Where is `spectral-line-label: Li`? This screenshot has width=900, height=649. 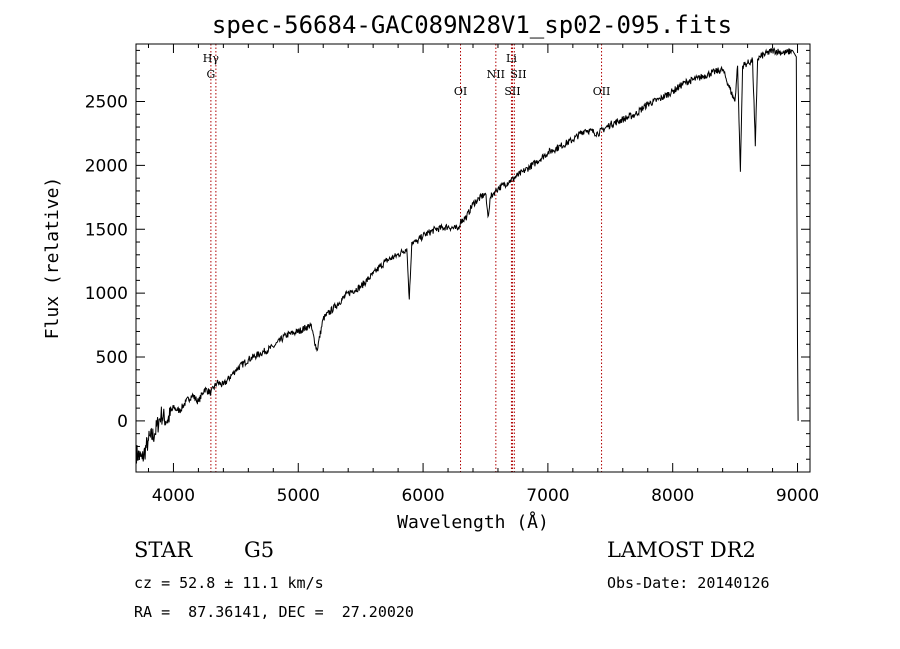
spectral-line-label: Li is located at coordinates (511, 58).